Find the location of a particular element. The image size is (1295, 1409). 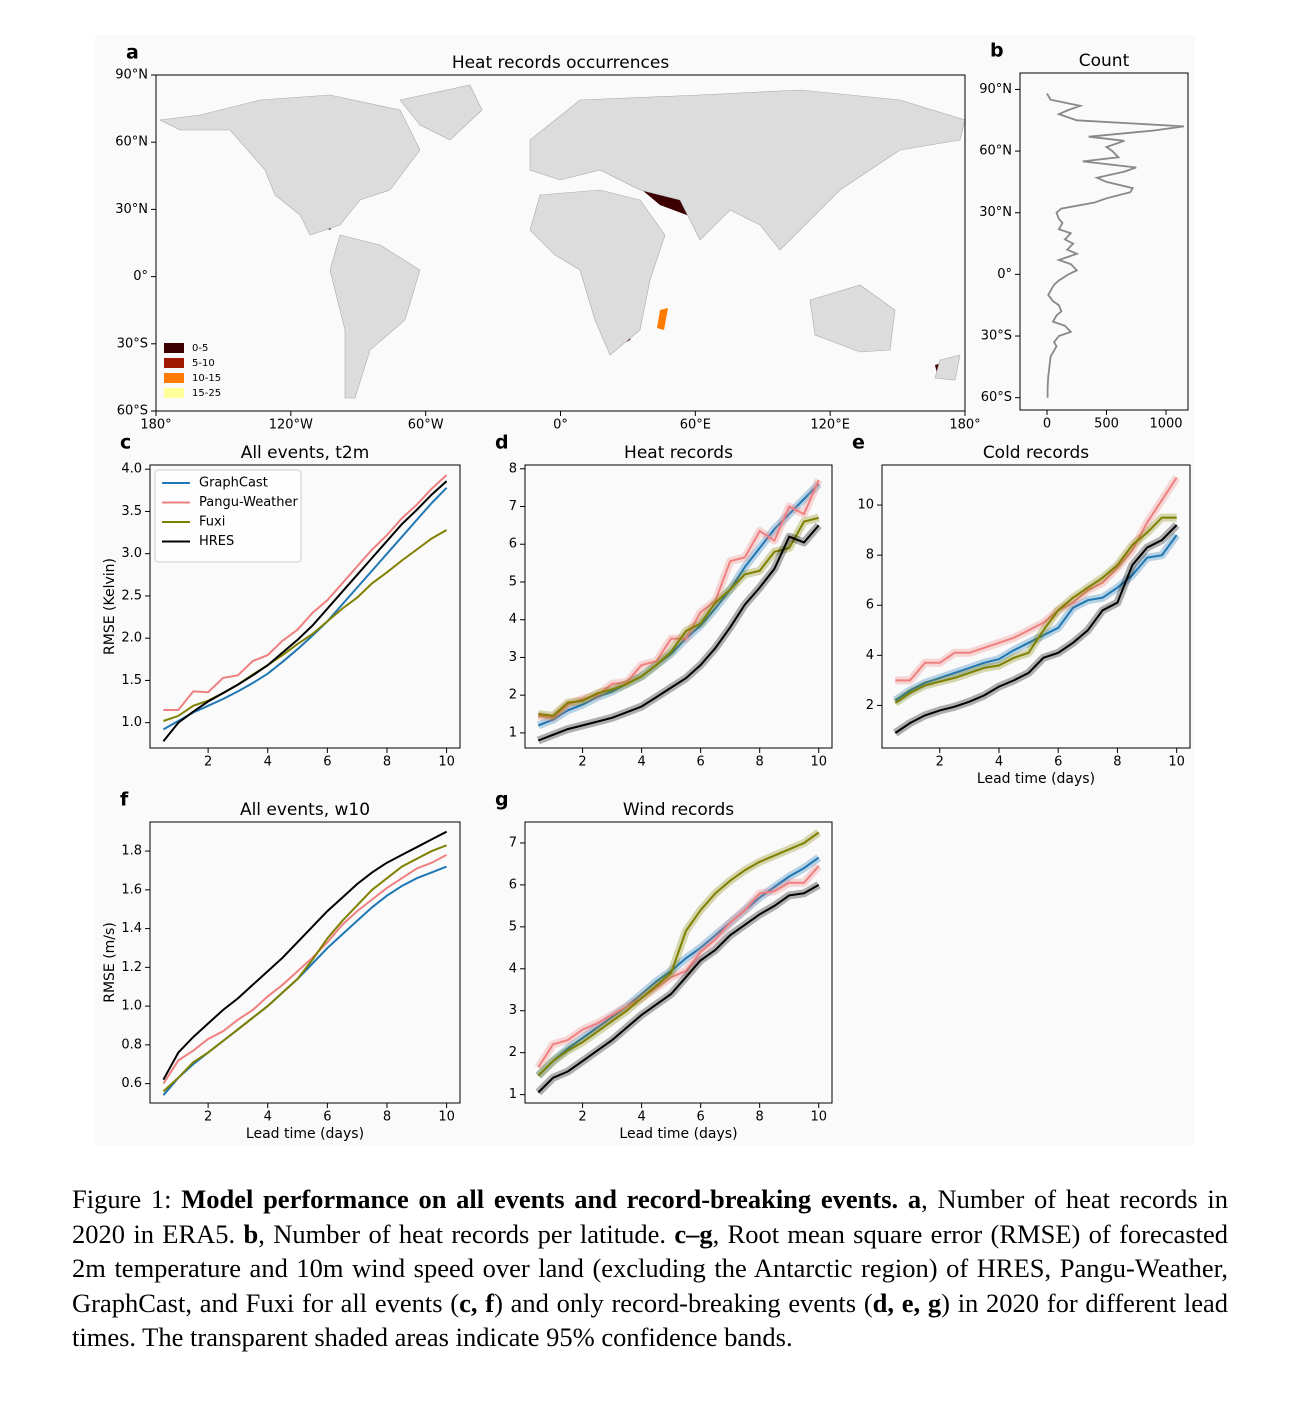

y-axis-label: RMSE (Kelvin) is located at coordinates (110, 606).